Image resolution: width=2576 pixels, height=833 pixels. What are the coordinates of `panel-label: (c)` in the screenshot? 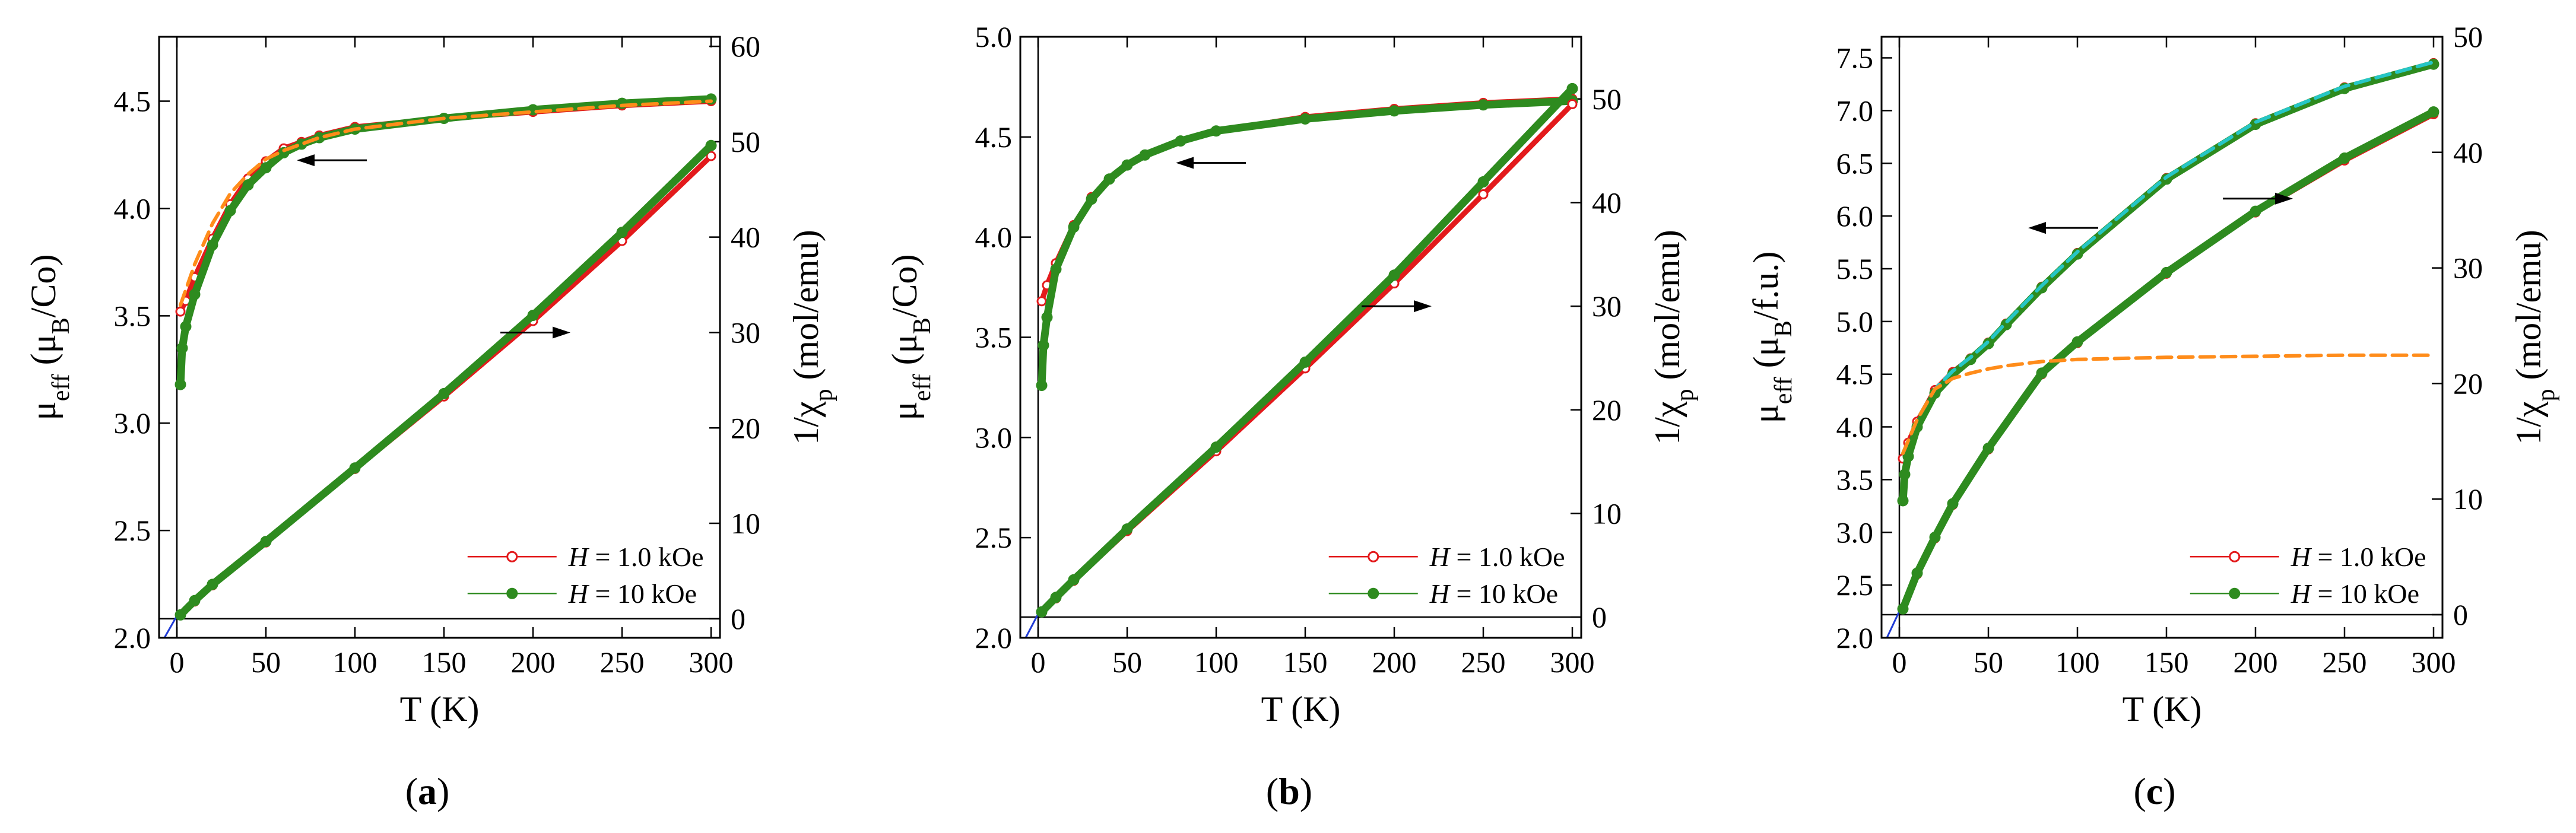 It's located at (2154, 791).